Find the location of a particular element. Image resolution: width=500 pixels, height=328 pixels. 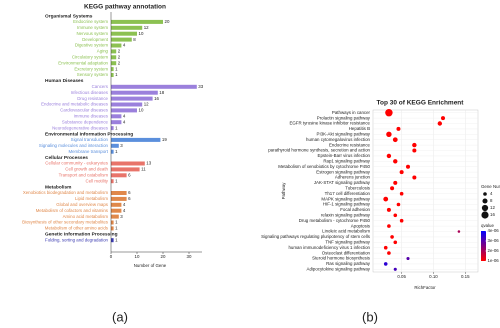

y-tick-label: TNF signaling pathway is located at coordinates (347, 241).